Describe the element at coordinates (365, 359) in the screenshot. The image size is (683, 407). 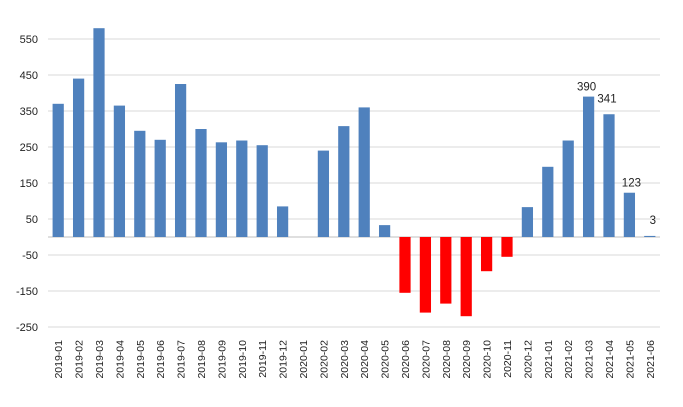
I see `x-tick-label: 2020-04` at that location.